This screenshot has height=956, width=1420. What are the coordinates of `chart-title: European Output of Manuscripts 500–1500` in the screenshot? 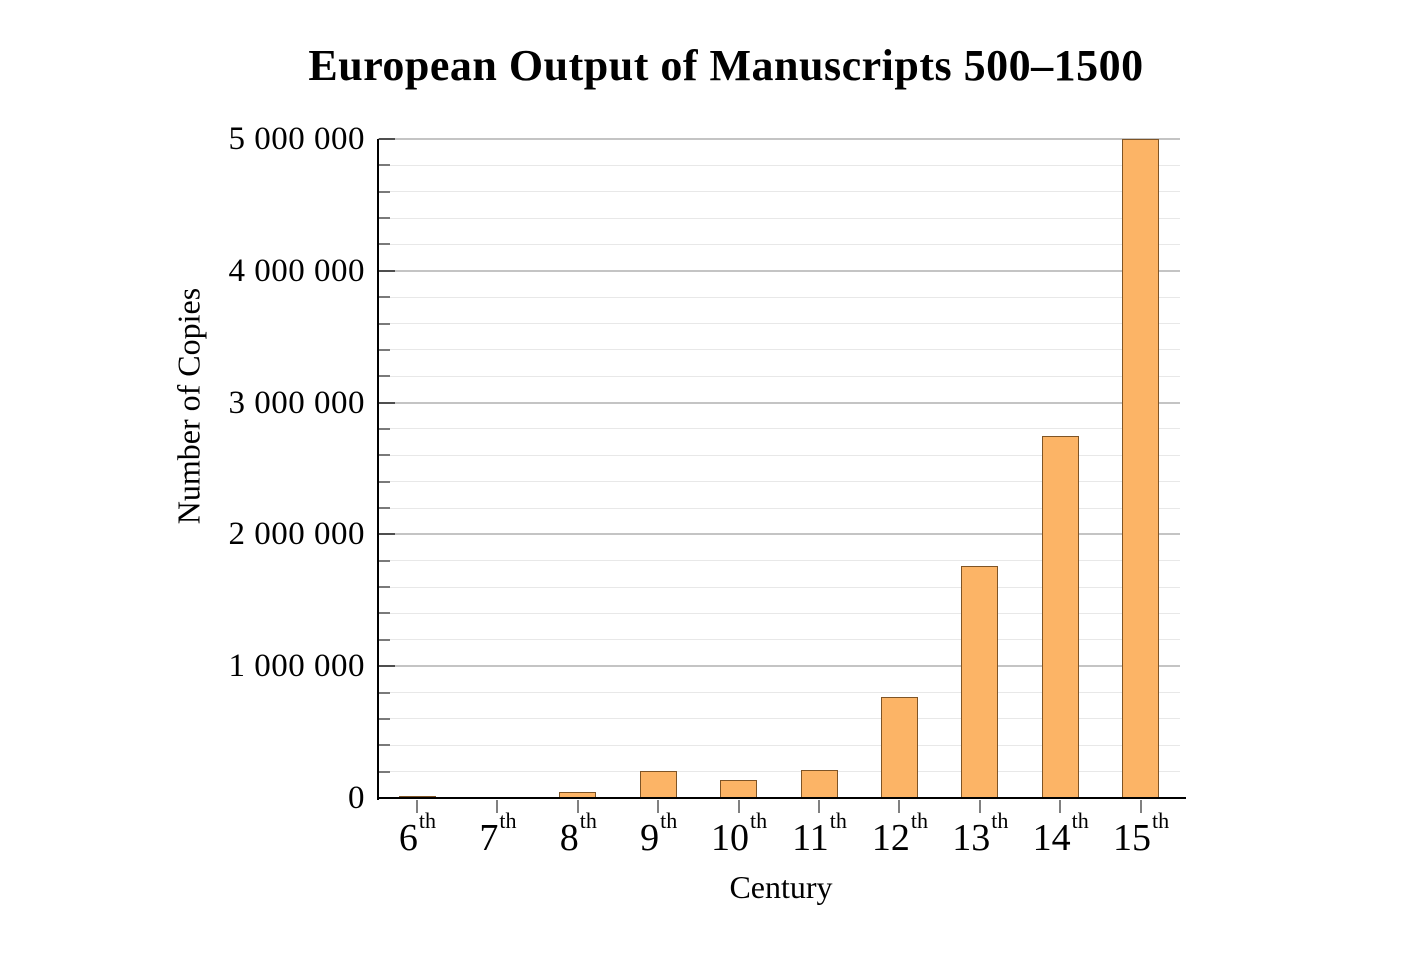 It's located at (726, 65).